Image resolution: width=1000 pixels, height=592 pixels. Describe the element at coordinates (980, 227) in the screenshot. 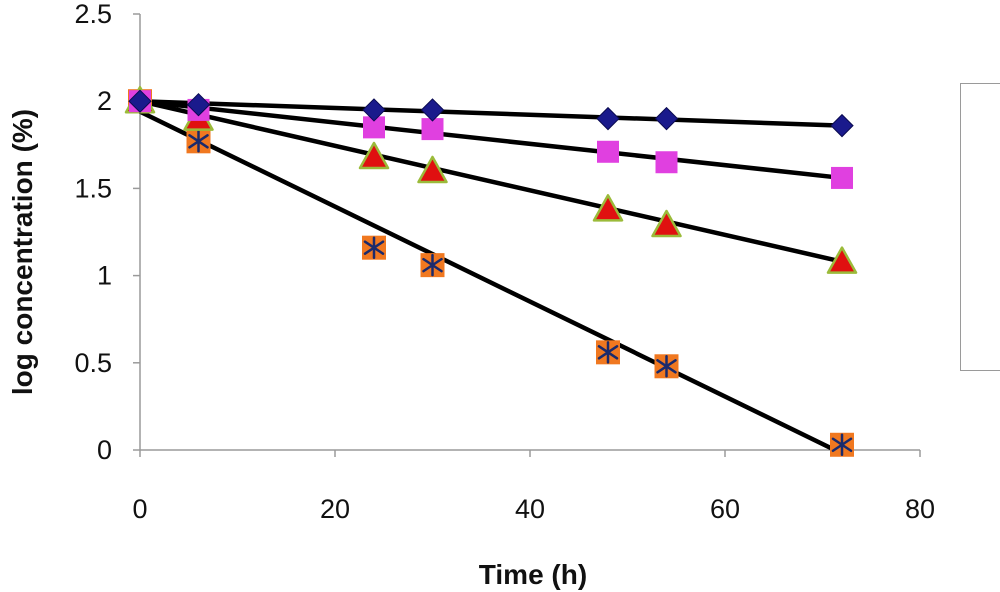

I see `legend` at that location.